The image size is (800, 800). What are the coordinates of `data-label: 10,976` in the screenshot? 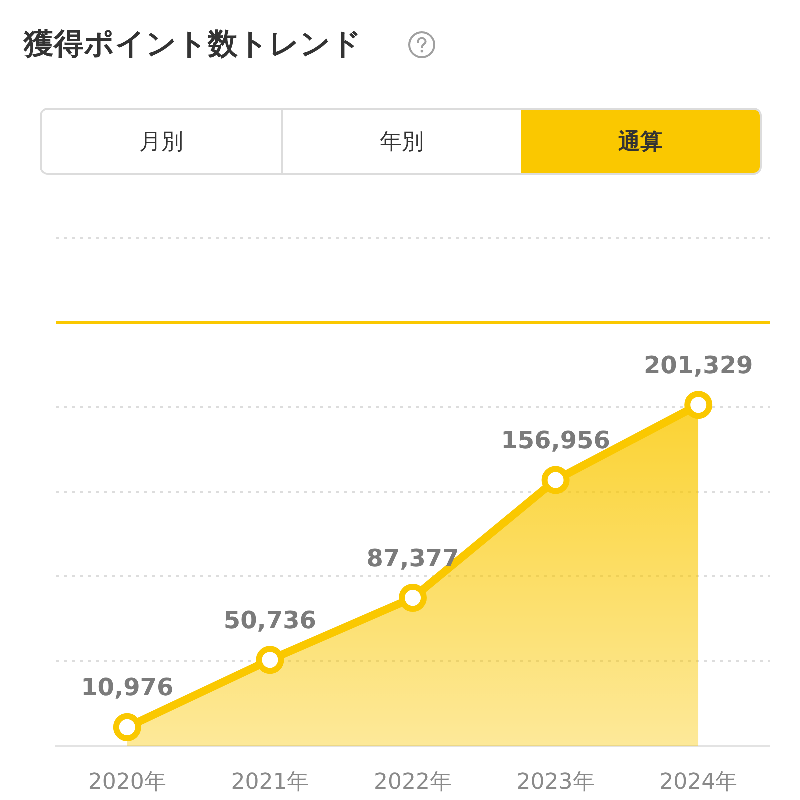 It's located at (127, 688).